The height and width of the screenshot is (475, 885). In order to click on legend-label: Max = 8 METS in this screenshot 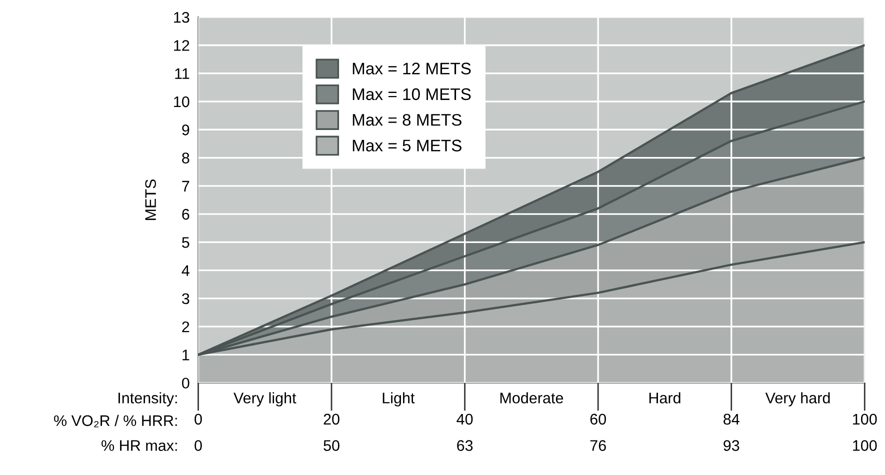, I will do `click(407, 120)`.